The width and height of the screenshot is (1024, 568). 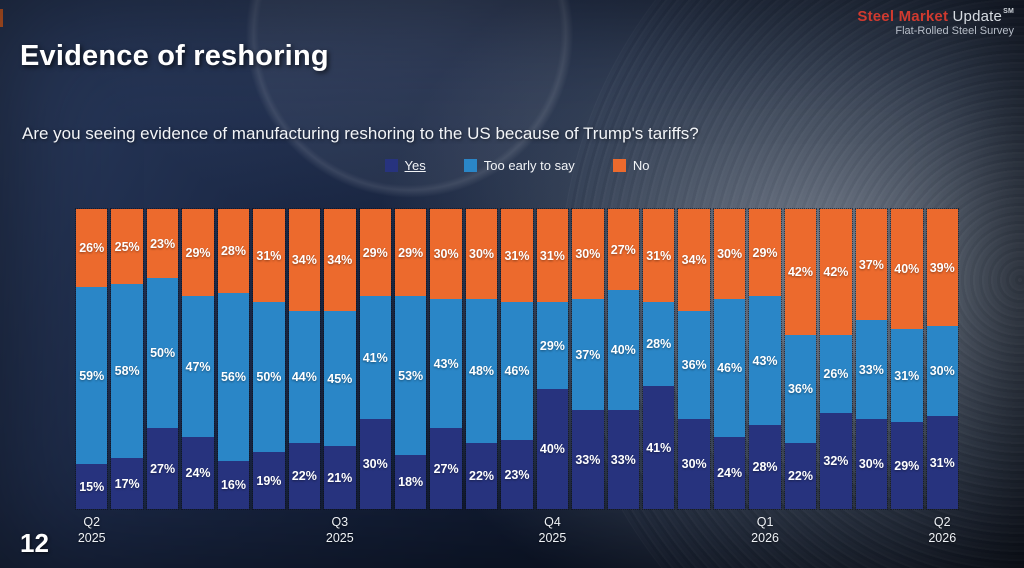 I want to click on segment-yes: 32%, so click(x=836, y=461).